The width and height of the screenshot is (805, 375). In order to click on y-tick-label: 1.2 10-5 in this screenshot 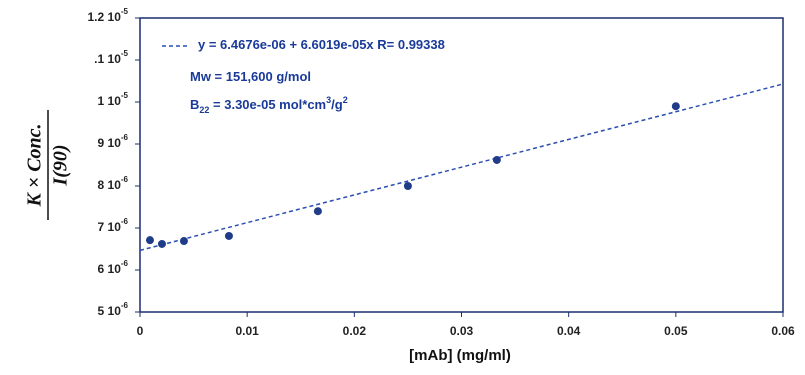, I will do `click(108, 15)`.